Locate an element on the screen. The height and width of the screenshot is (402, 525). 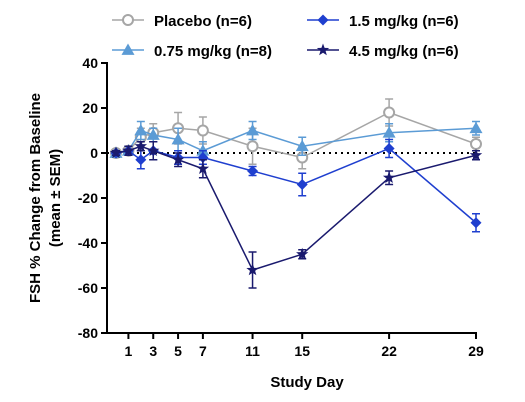
y-tick-label: -20 is located at coordinates (88, 198).